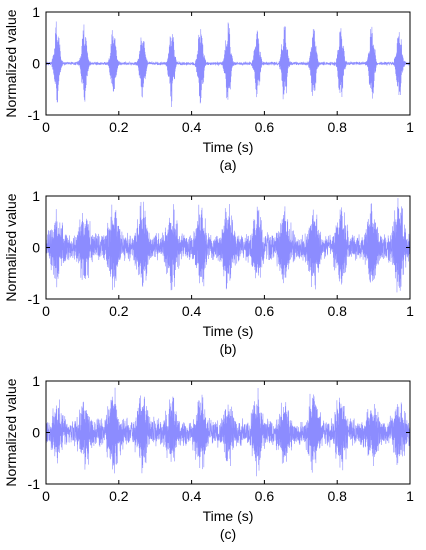  I want to click on panel-label: (b), so click(227, 349).